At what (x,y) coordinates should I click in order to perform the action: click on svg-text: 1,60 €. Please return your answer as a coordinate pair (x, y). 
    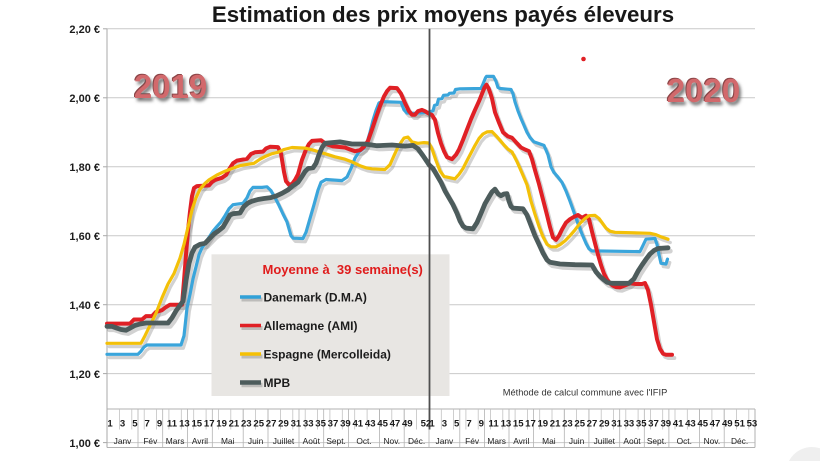
    Looking at the image, I should click on (84, 237).